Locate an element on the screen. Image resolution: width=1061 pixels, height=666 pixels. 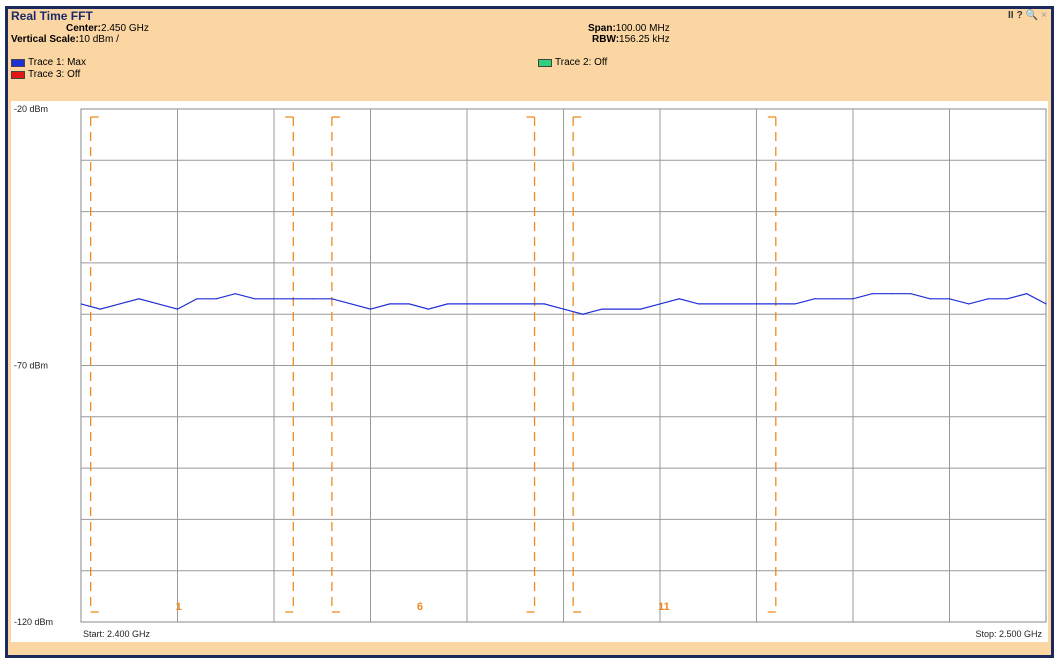
y-tick-label: -20 dBm is located at coordinates (31, 109).